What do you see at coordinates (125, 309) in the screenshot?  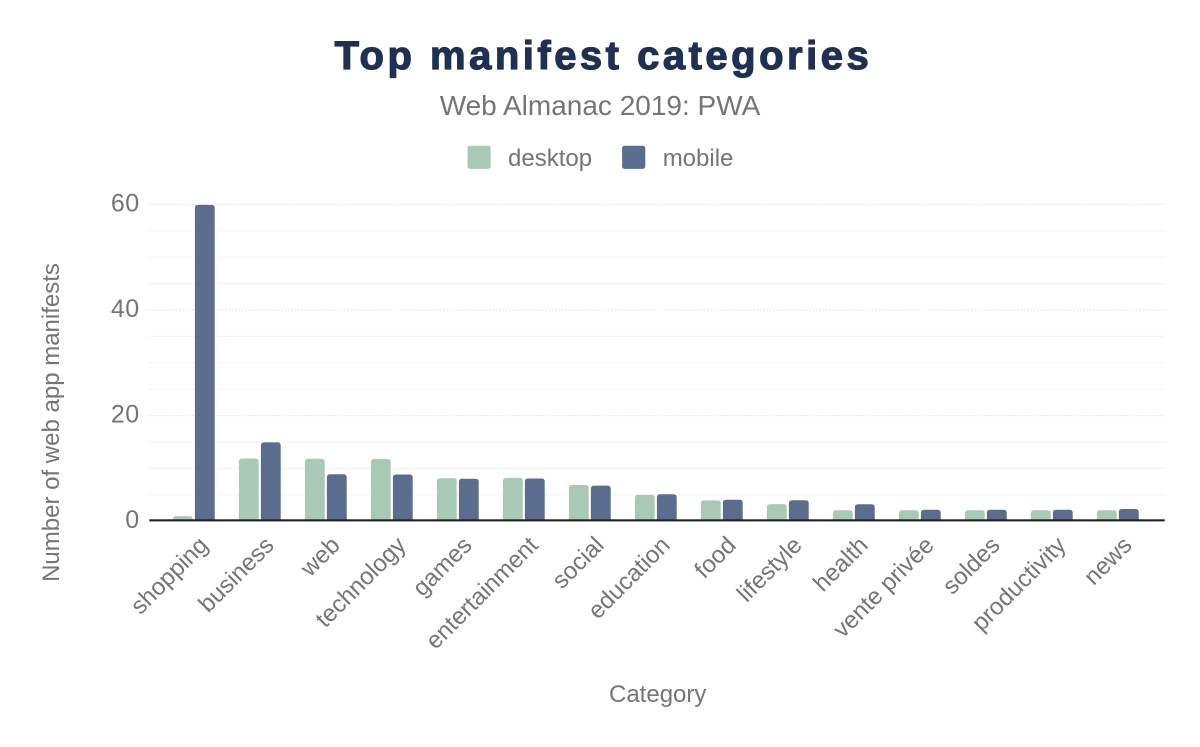 I see `svg-text: 40` at bounding box center [125, 309].